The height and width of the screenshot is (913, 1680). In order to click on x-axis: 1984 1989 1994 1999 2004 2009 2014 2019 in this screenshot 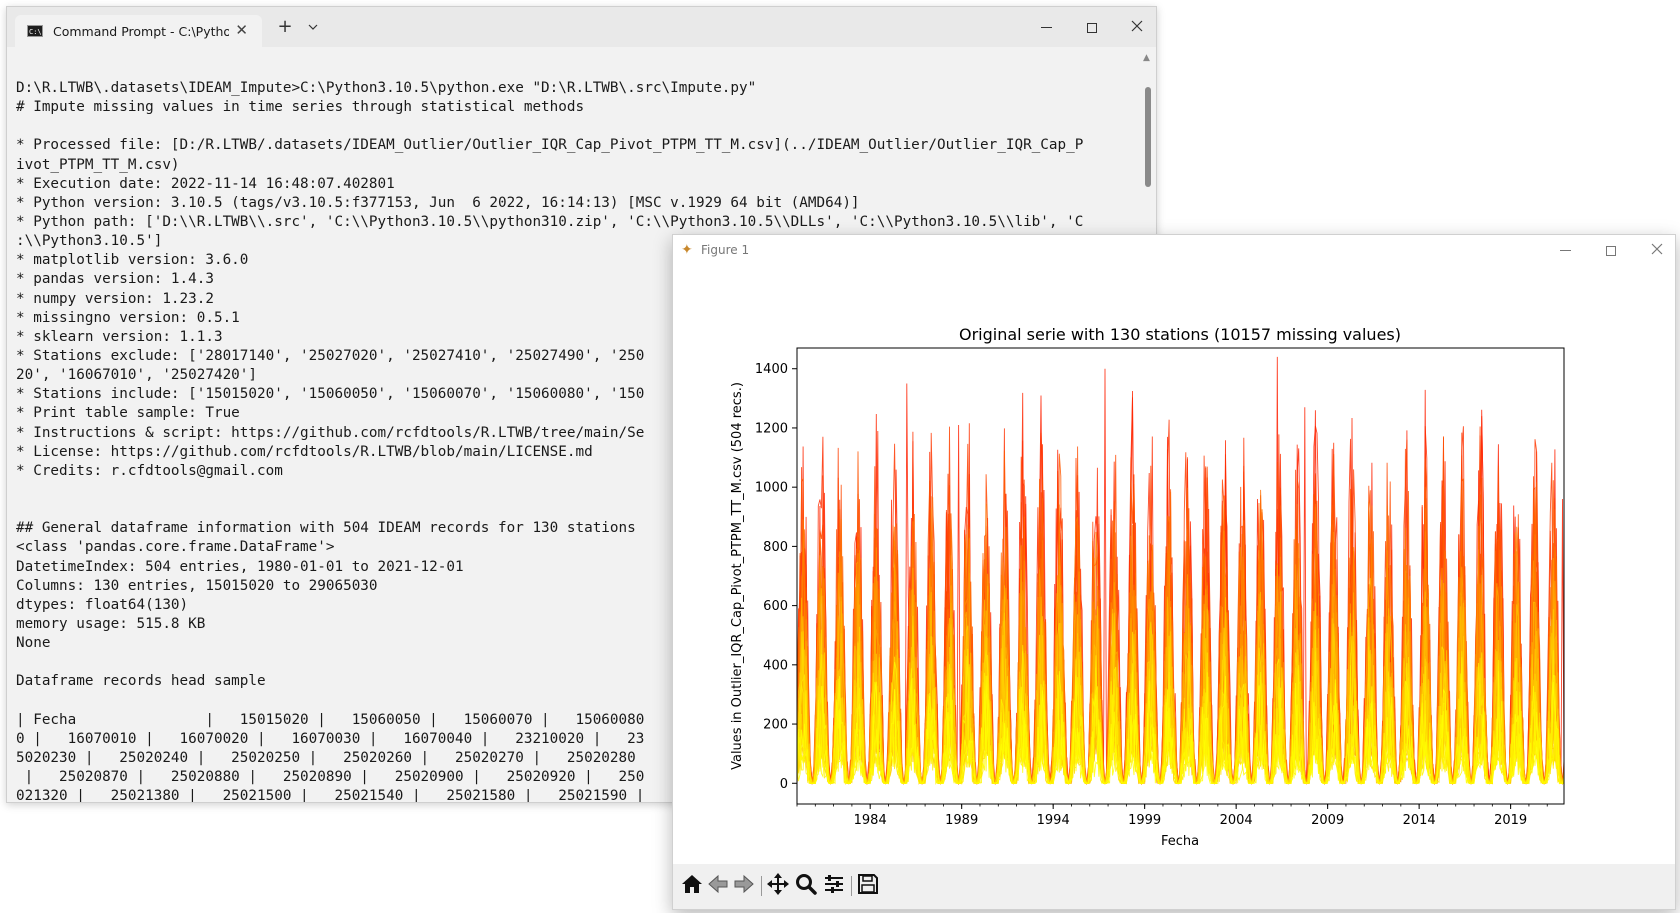, I will do `click(1172, 816)`.